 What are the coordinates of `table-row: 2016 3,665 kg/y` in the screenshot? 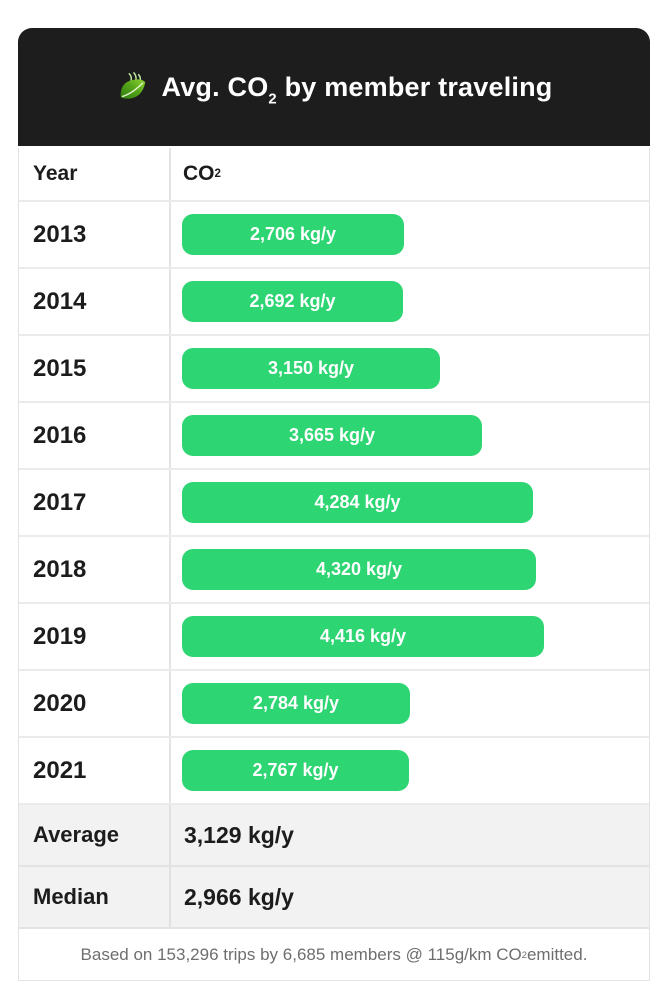 It's located at (334, 436).